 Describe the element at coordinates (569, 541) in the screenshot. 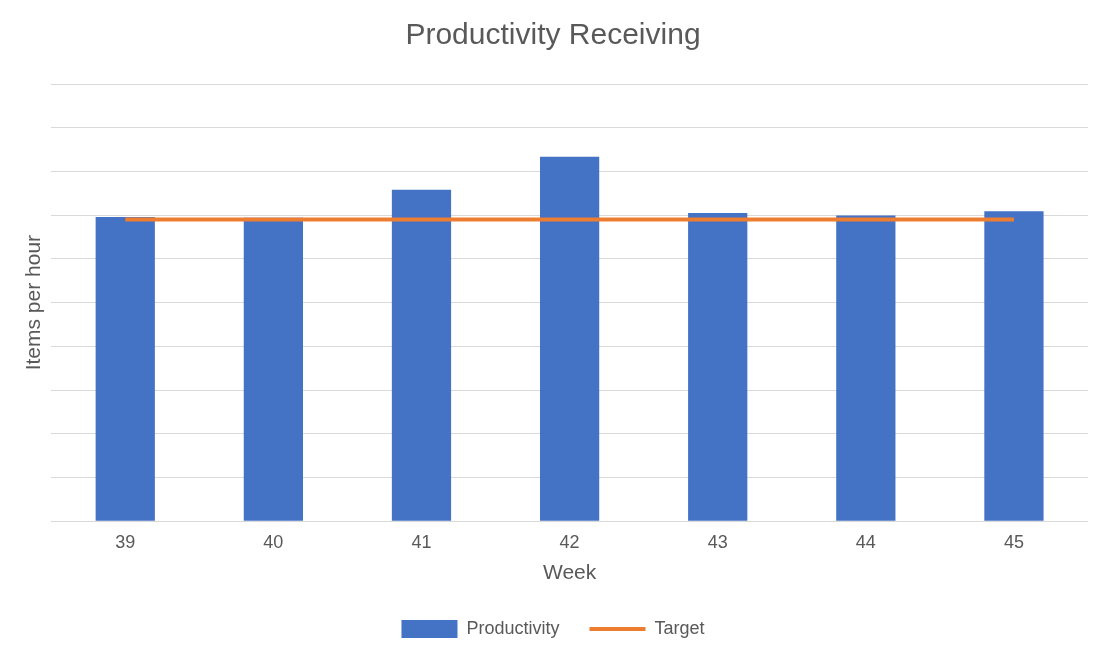

I see `x-tick-label: 42` at that location.